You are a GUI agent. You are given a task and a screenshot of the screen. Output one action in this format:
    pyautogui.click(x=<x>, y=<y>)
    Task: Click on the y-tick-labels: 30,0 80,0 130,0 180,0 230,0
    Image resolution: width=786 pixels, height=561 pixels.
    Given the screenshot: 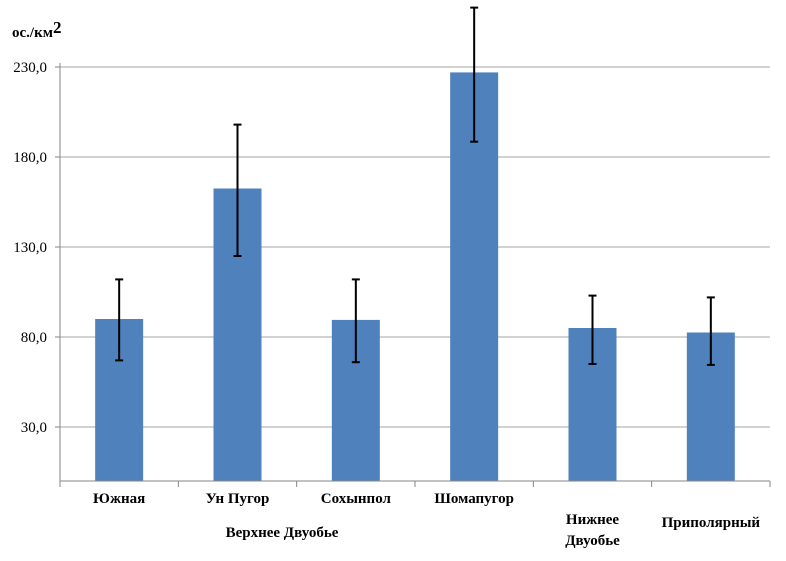 What is the action you would take?
    pyautogui.click(x=30, y=248)
    